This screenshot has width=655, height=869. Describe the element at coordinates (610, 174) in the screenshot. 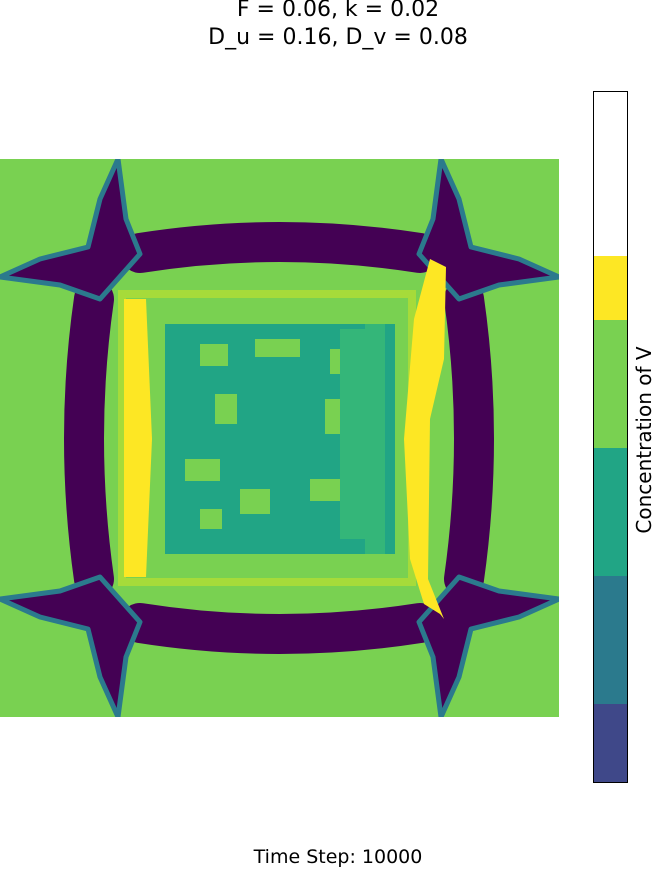

I see `colorbar-segment-white` at that location.